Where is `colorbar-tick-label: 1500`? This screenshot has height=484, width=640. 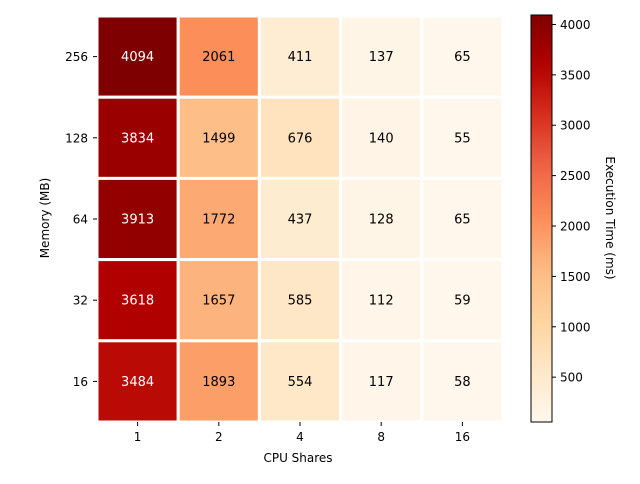 colorbar-tick-label: 1500 is located at coordinates (575, 277).